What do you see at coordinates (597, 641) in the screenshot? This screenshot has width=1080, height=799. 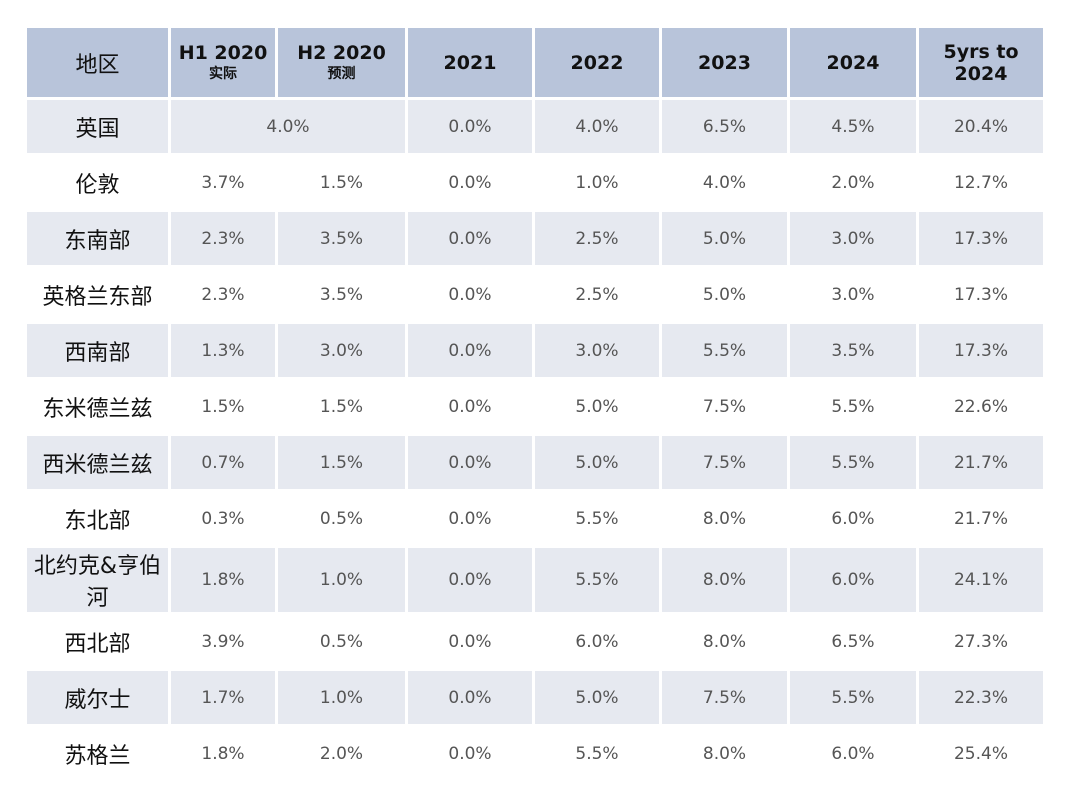 I see `cell-2022: 6.0%` at bounding box center [597, 641].